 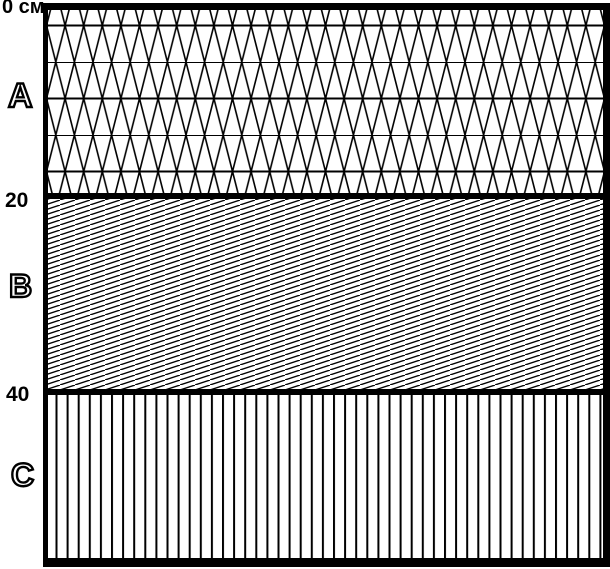 I want to click on frame-bottom-bar, so click(x=326, y=562).